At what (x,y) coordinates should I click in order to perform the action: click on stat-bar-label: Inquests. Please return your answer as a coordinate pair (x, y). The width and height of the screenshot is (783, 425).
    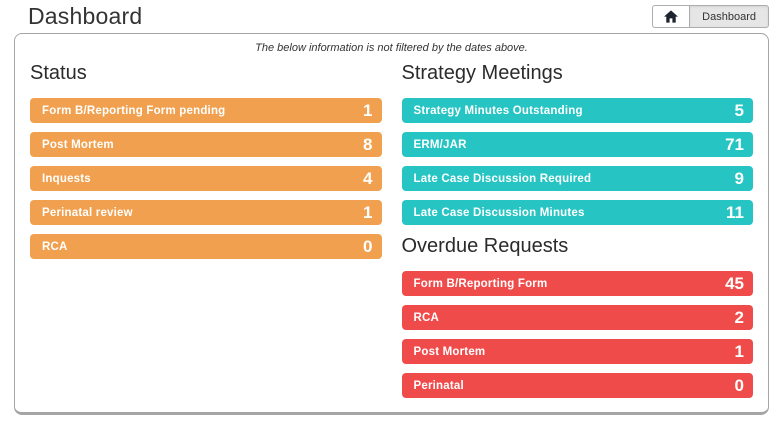
    Looking at the image, I should click on (66, 178).